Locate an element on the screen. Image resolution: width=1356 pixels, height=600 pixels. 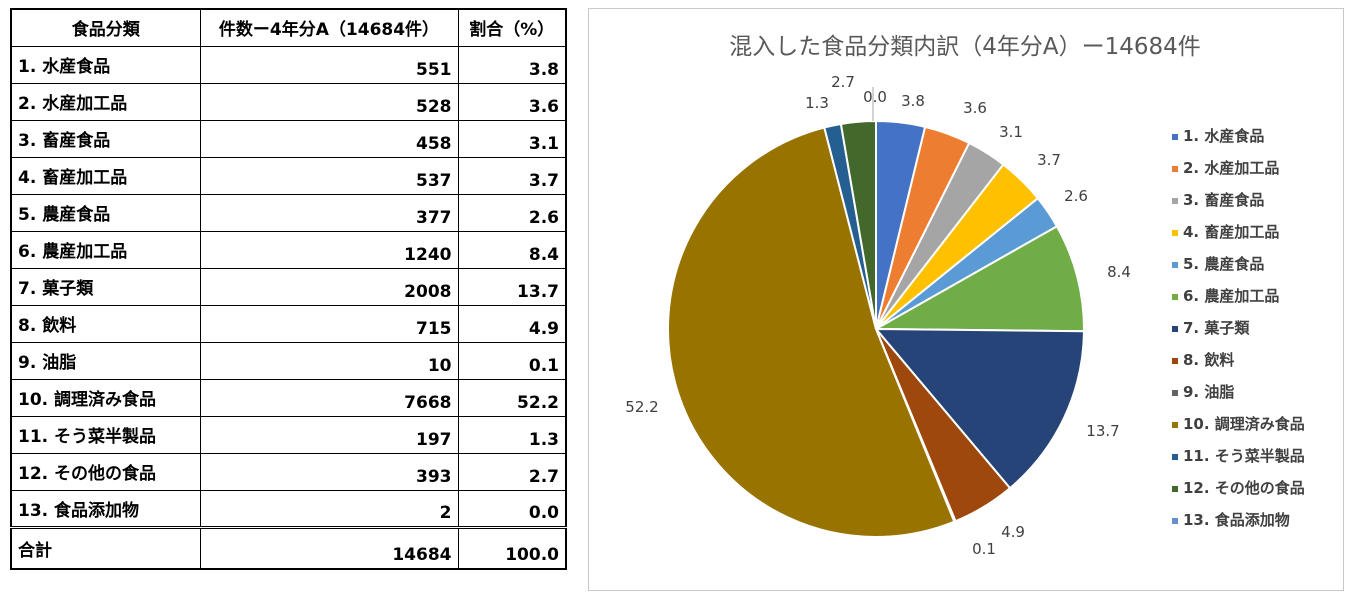
category-cell: 1. 水産食品 is located at coordinates (105, 64).